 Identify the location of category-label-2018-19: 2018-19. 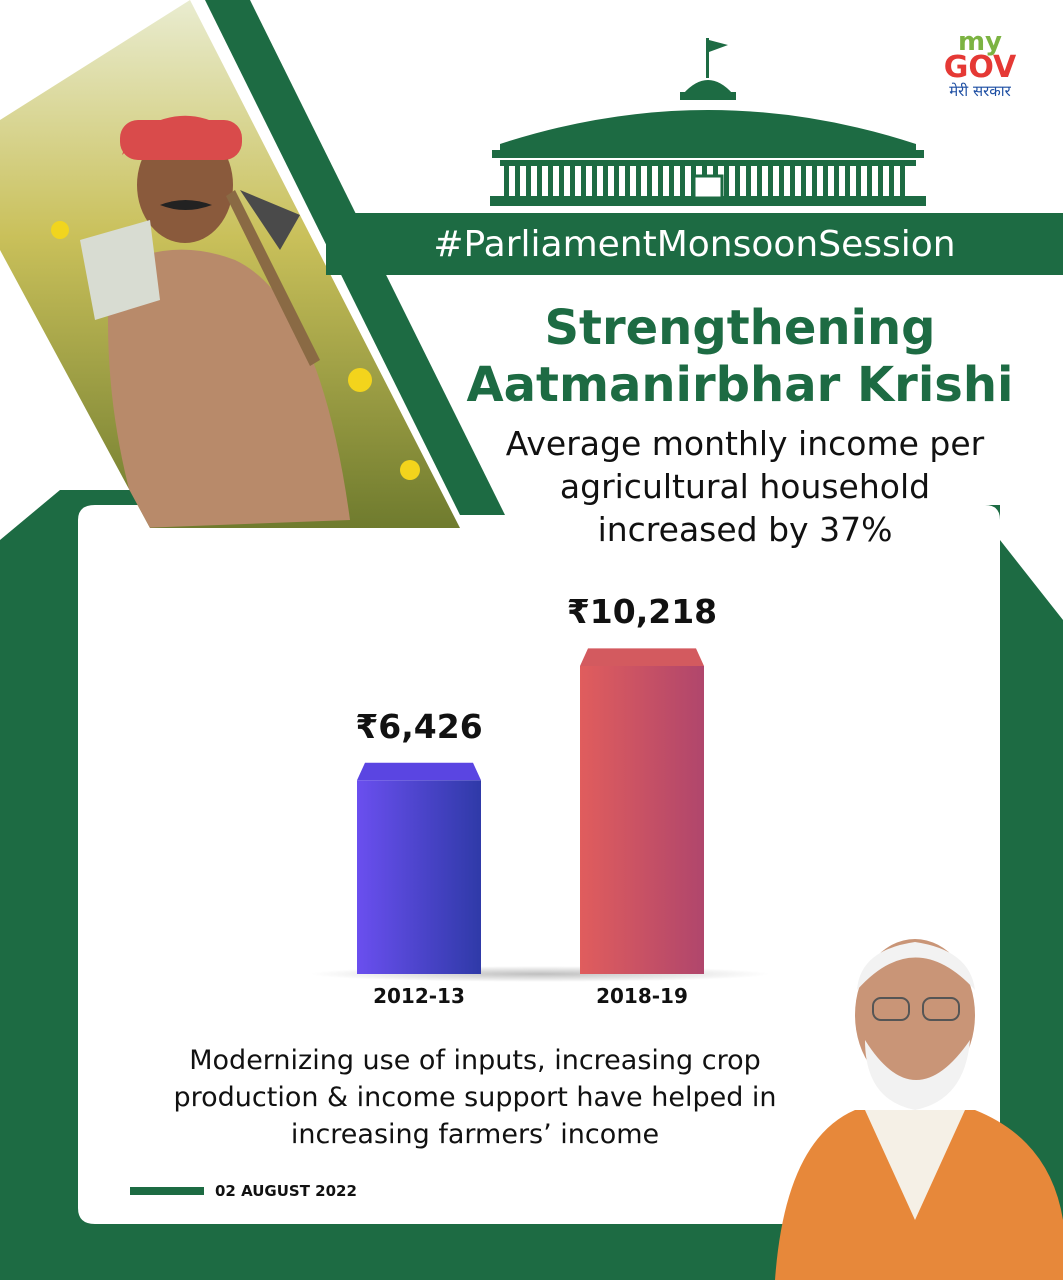
(642, 996).